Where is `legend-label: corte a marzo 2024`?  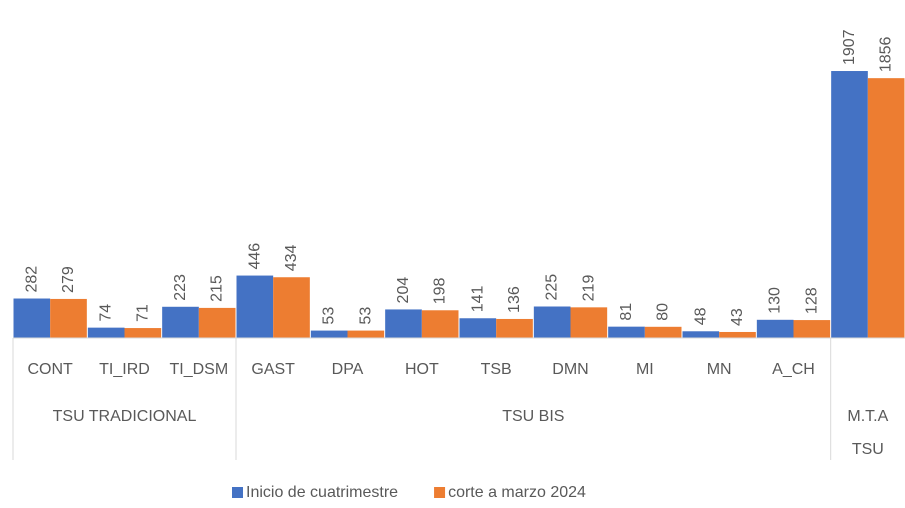
legend-label: corte a marzo 2024 is located at coordinates (517, 492).